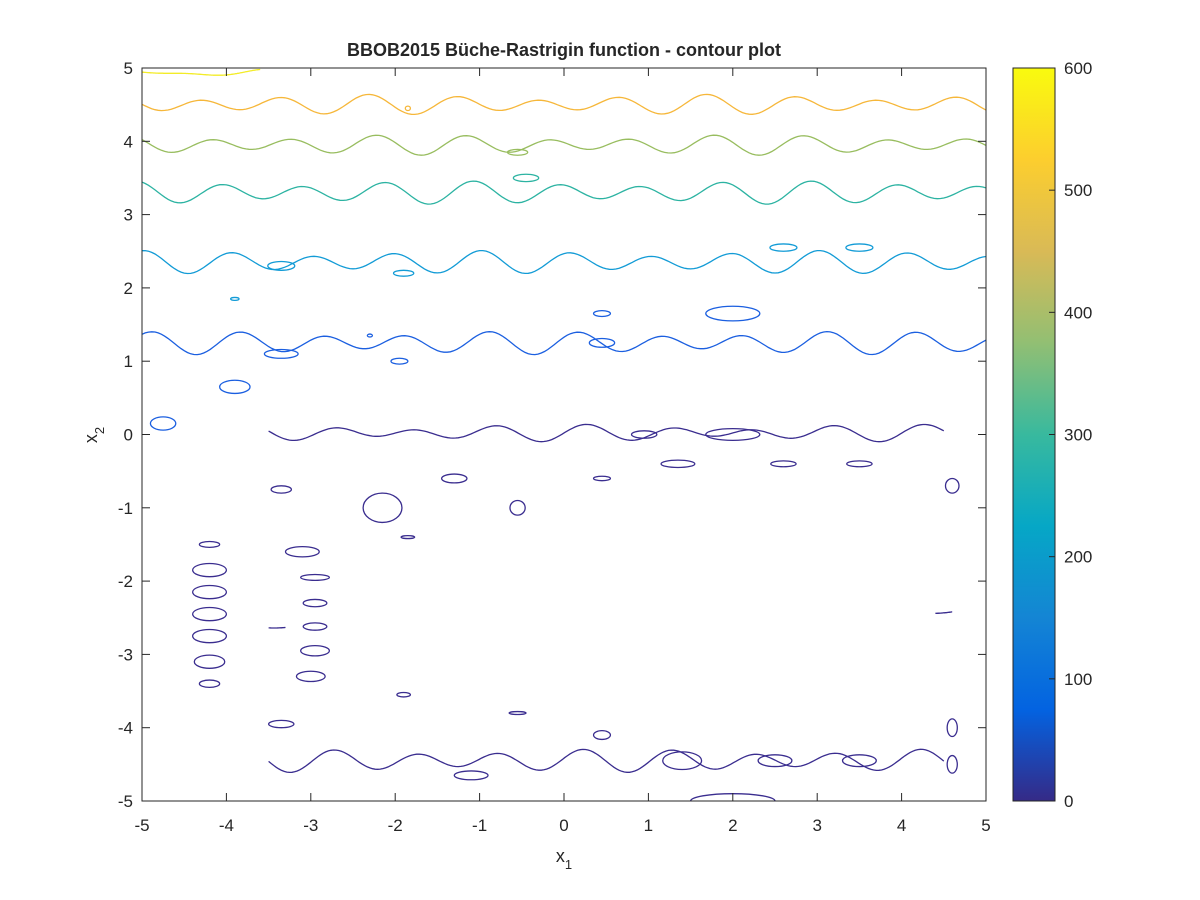 The width and height of the screenshot is (1200, 900). I want to click on y-tick-label: -5, so click(125, 801).